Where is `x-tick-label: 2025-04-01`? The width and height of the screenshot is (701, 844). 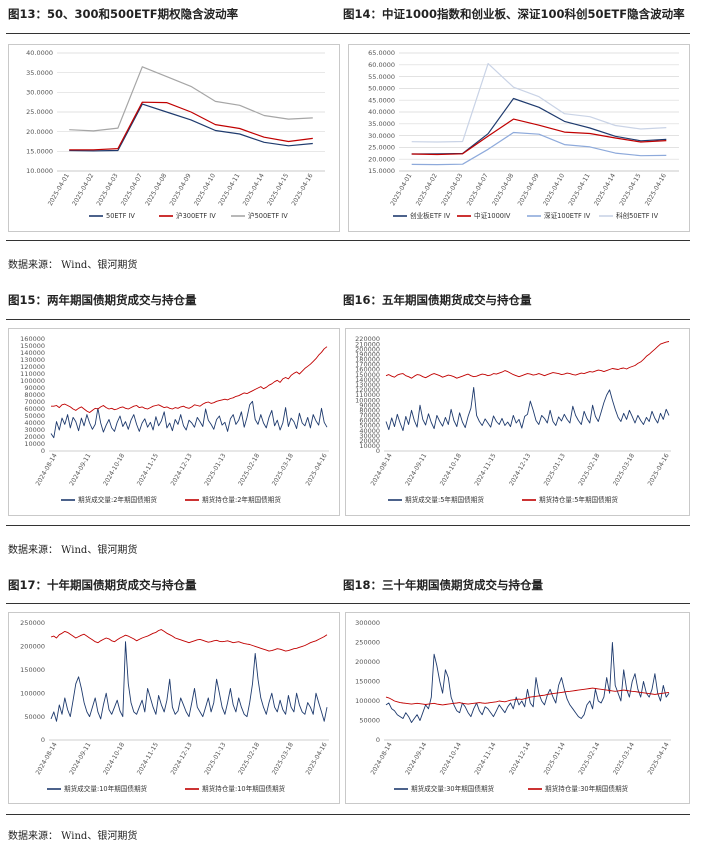 x-tick-label: 2025-04-01 is located at coordinates (59, 189).